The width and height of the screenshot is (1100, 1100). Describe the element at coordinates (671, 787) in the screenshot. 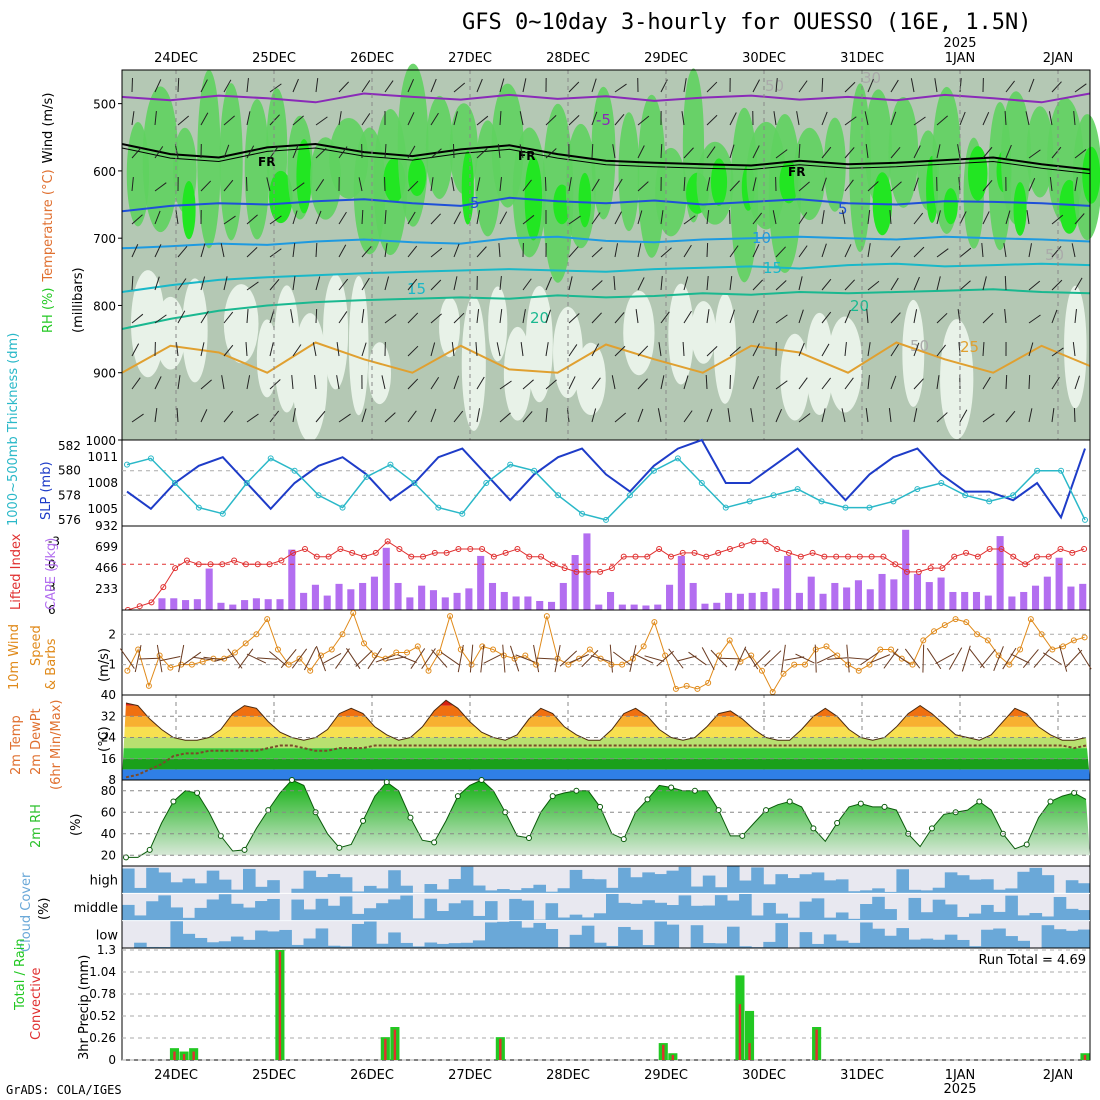

I see `rh-point` at that location.